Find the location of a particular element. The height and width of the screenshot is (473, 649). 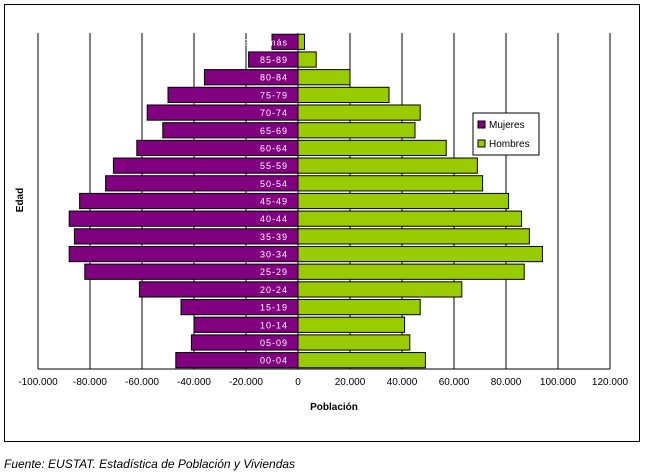

y-axis-title: Edad is located at coordinates (20, 200).